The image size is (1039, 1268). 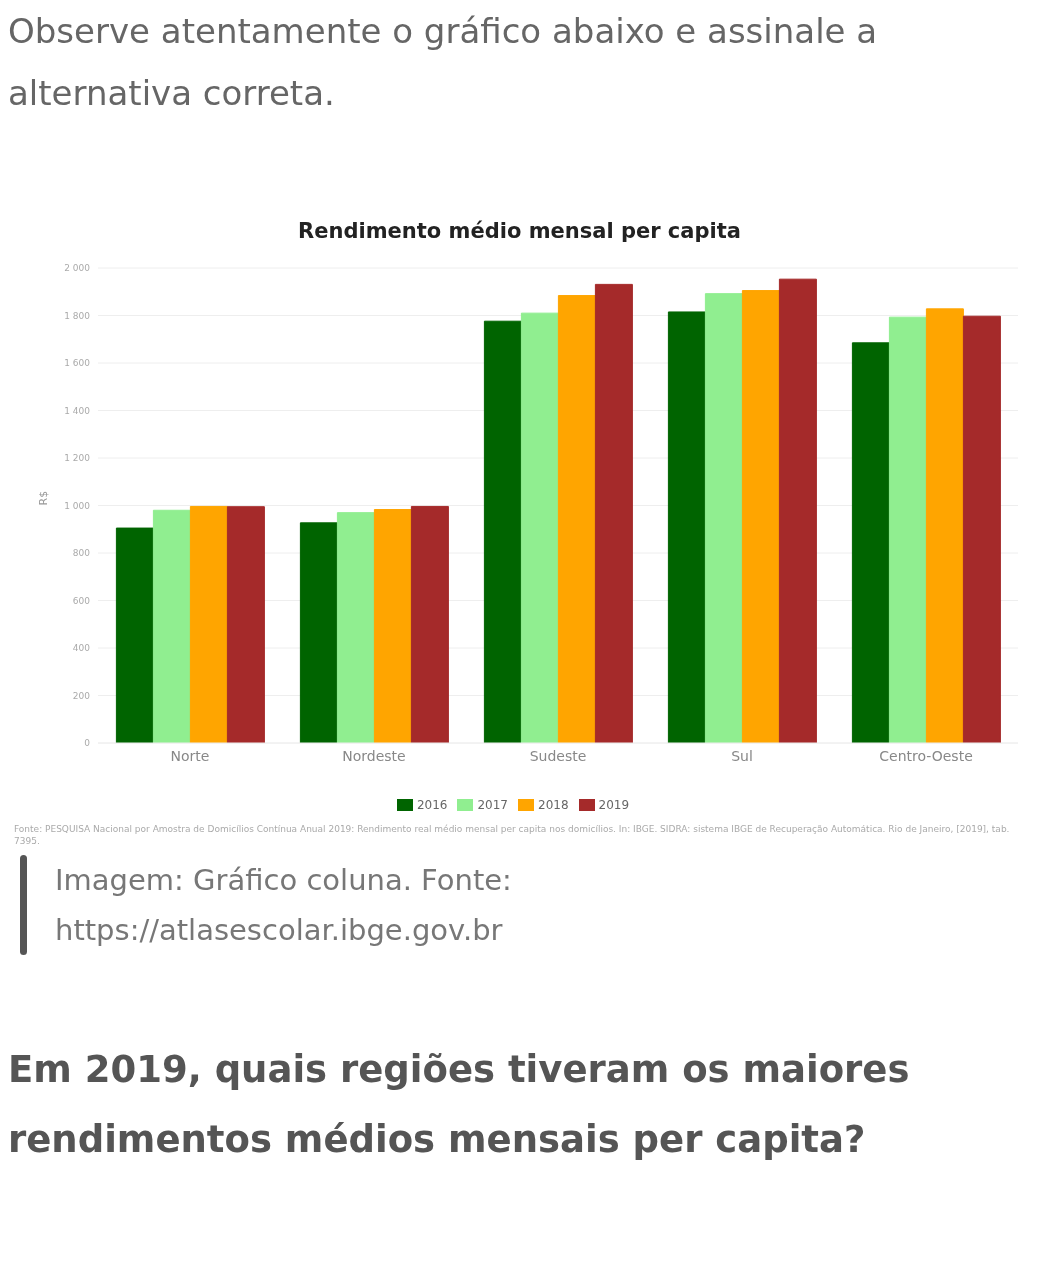 What do you see at coordinates (81, 553) in the screenshot?
I see `y-tick-label: 800` at bounding box center [81, 553].